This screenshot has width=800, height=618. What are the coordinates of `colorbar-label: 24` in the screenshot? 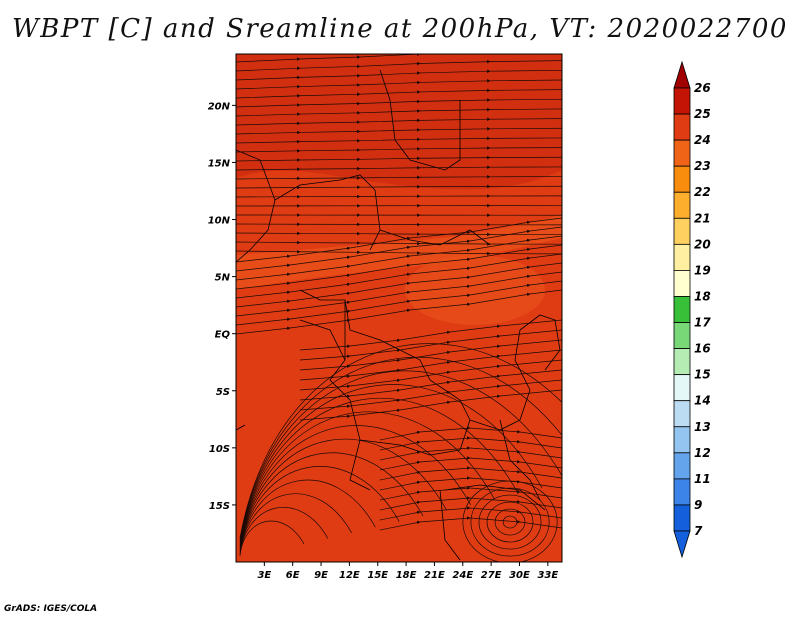 It's located at (702, 140).